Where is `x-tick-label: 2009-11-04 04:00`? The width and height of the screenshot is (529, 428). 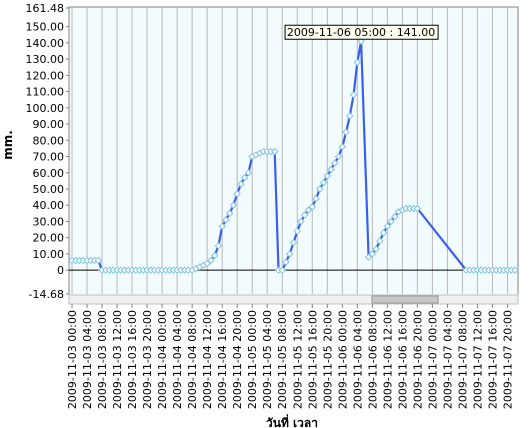
x-tick-label: 2009-11-04 04:00 is located at coordinates (177, 359).